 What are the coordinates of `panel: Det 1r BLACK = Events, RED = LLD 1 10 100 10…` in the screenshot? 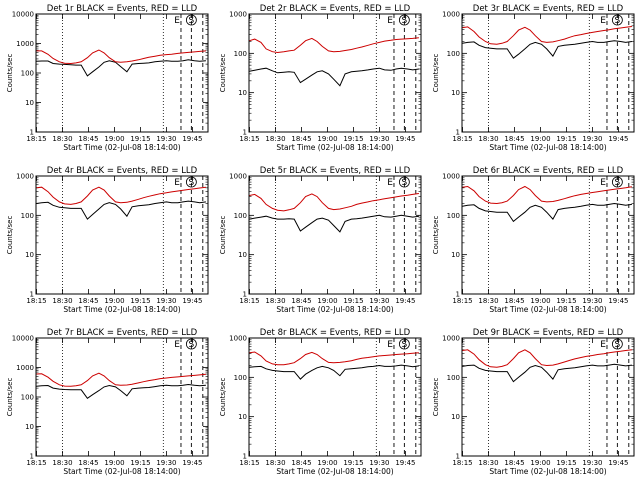 It's located at (107, 78).